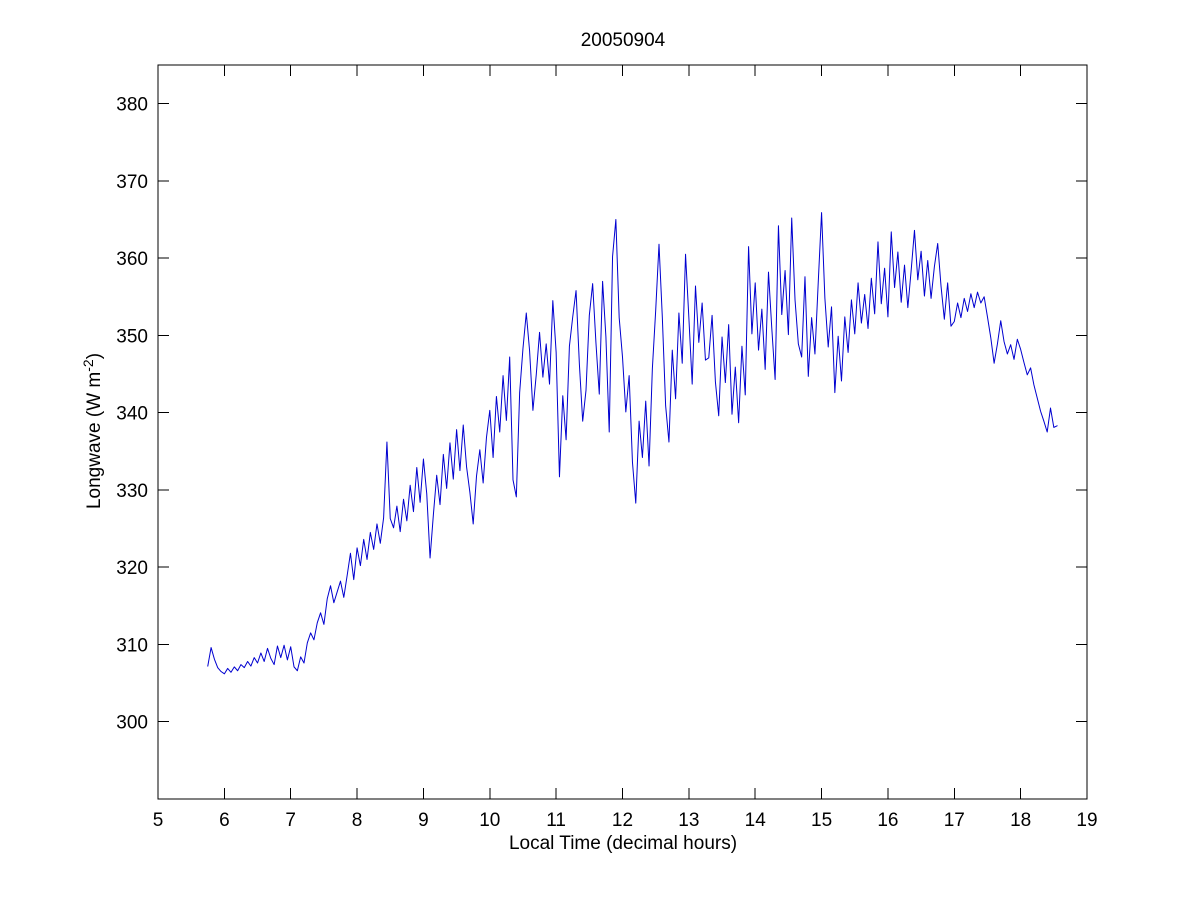  Describe the element at coordinates (88, 365) in the screenshot. I see `y-axis-label-superscript: -2` at that location.